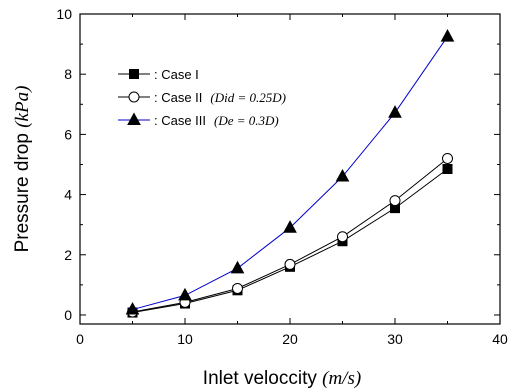 The image size is (517, 392). Describe the element at coordinates (290, 339) in the screenshot. I see `x-tick-label-20: 20` at that location.